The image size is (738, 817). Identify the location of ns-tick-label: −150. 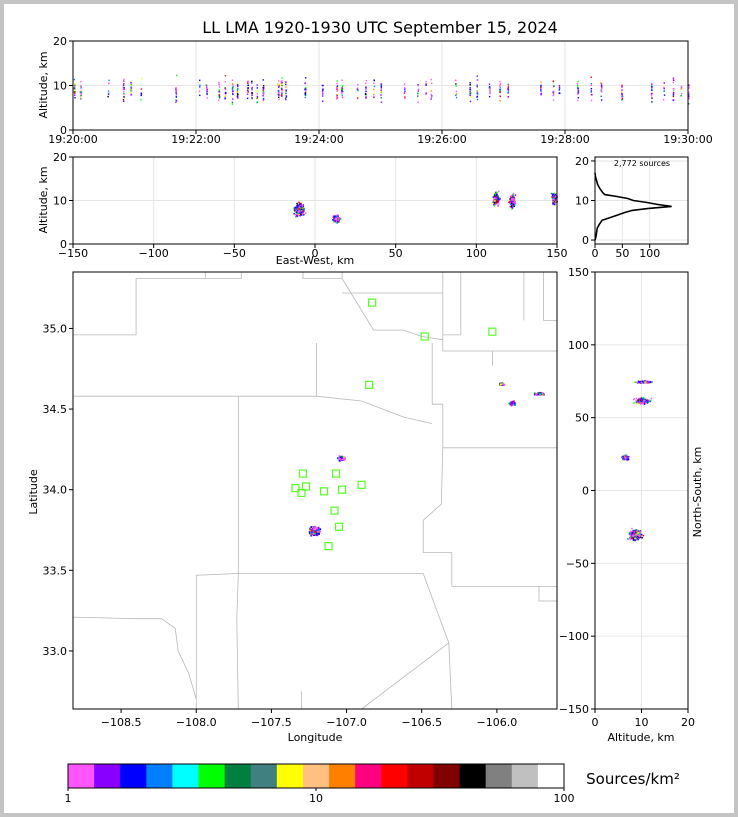
(574, 709).